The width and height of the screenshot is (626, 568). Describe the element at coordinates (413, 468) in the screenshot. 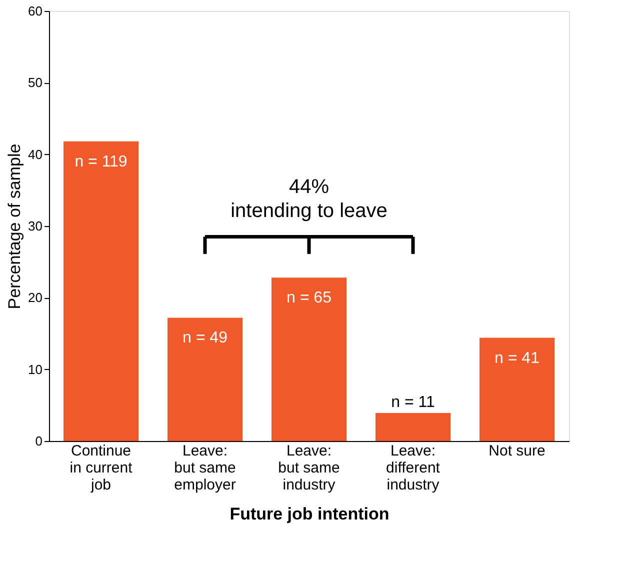

I see `x-tick-label: Leave: different industry` at that location.